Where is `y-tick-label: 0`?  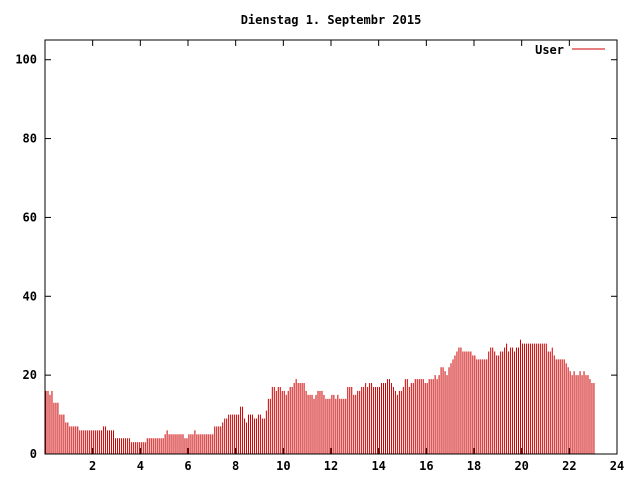
y-tick-label: 0 is located at coordinates (33, 454).